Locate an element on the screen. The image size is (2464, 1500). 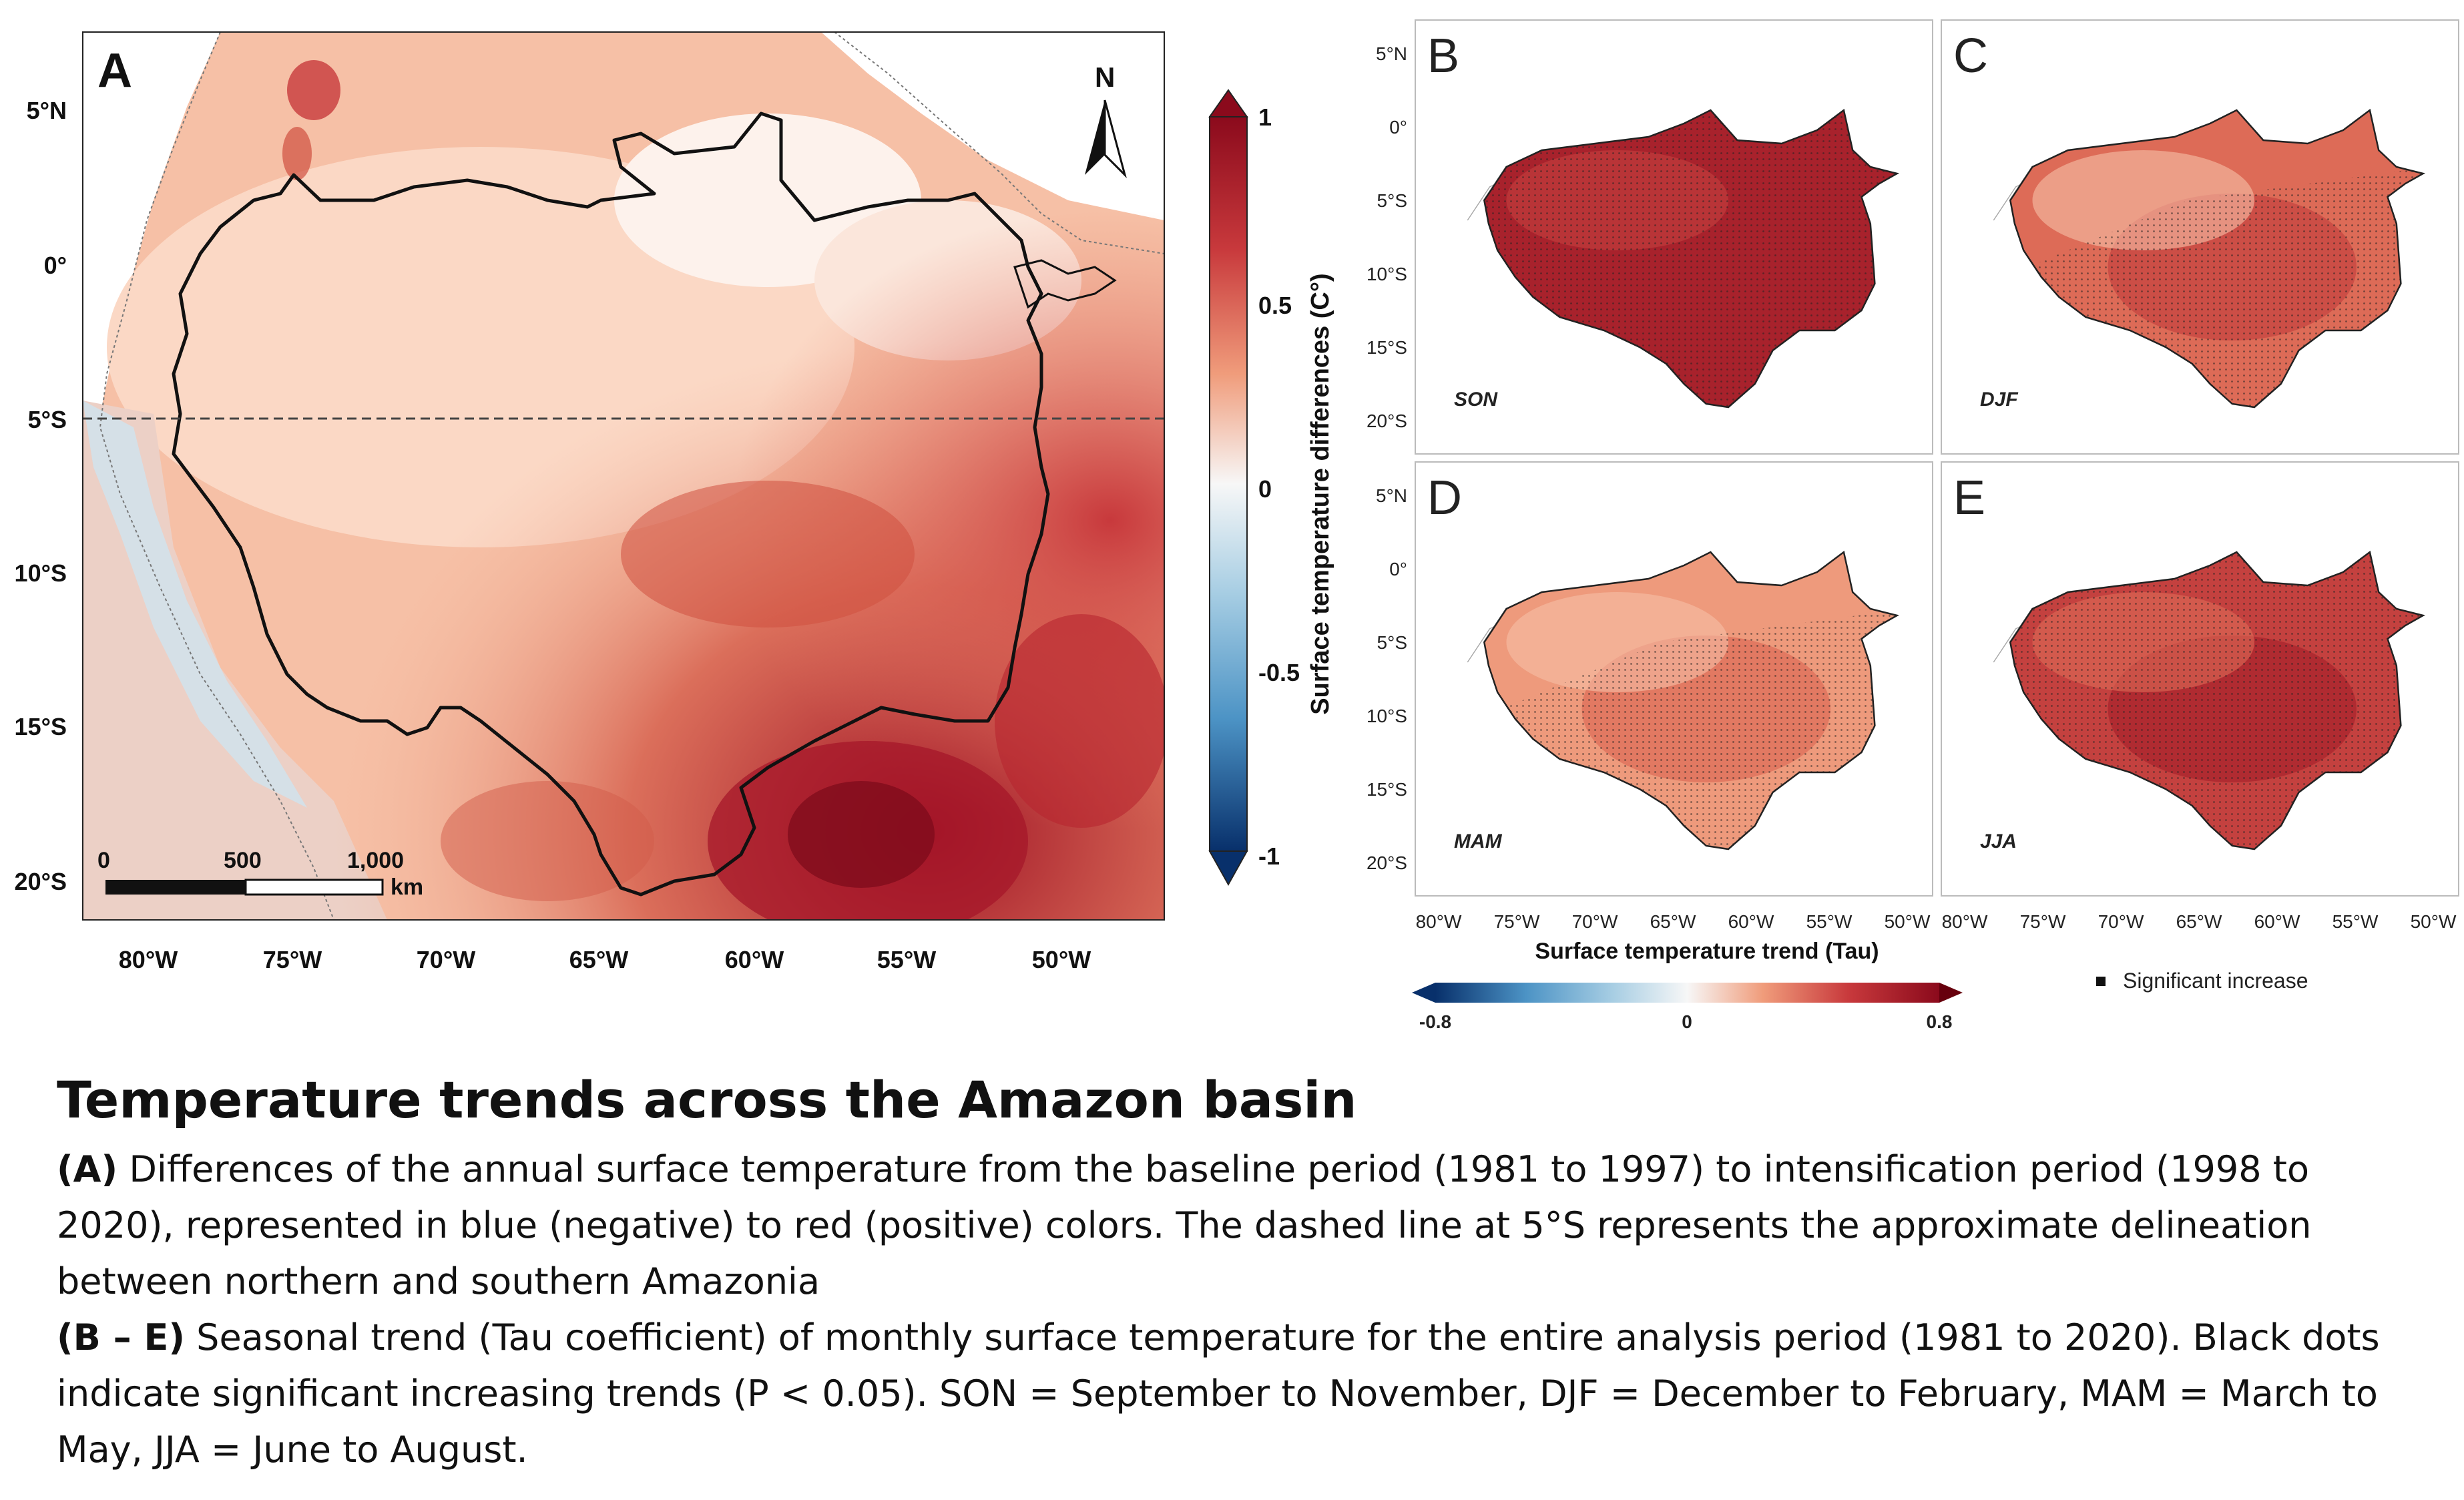
caption-a-label: (A) is located at coordinates (87, 1169).